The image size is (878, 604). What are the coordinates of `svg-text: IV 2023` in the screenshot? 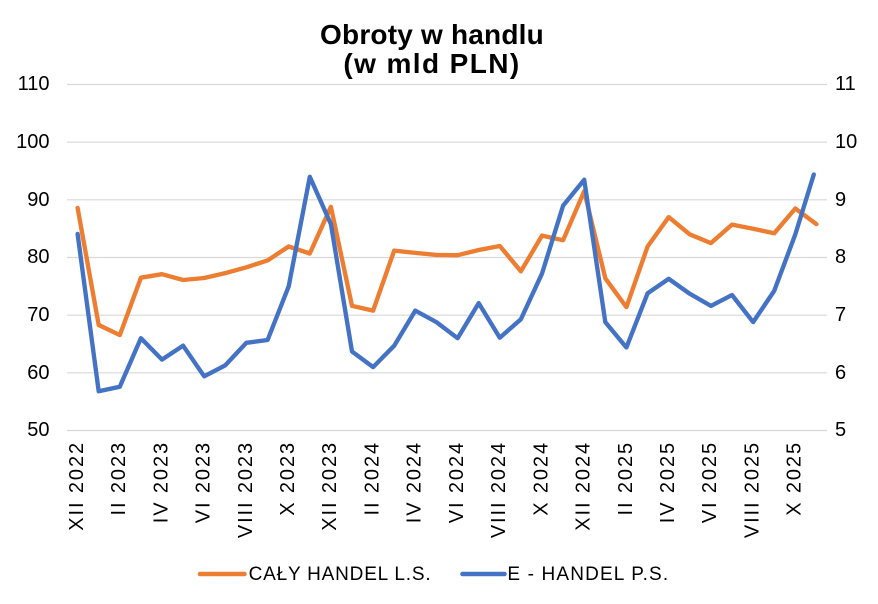 It's located at (161, 482).